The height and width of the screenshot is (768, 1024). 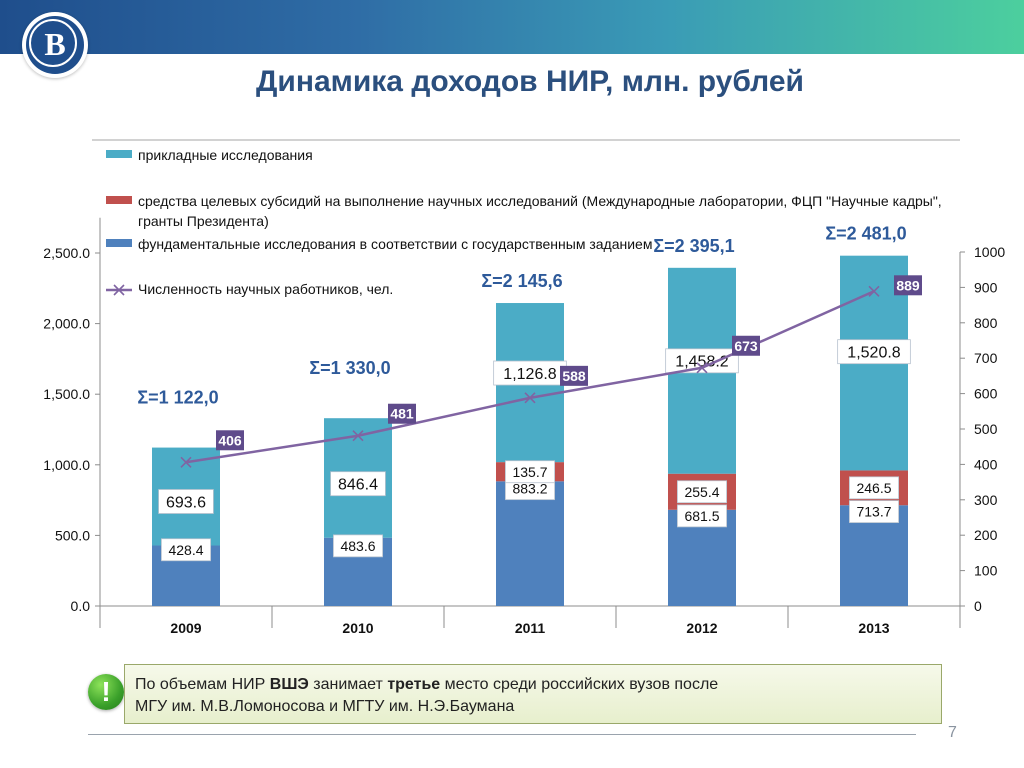 I want to click on logo-circle: В, so click(x=55, y=45).